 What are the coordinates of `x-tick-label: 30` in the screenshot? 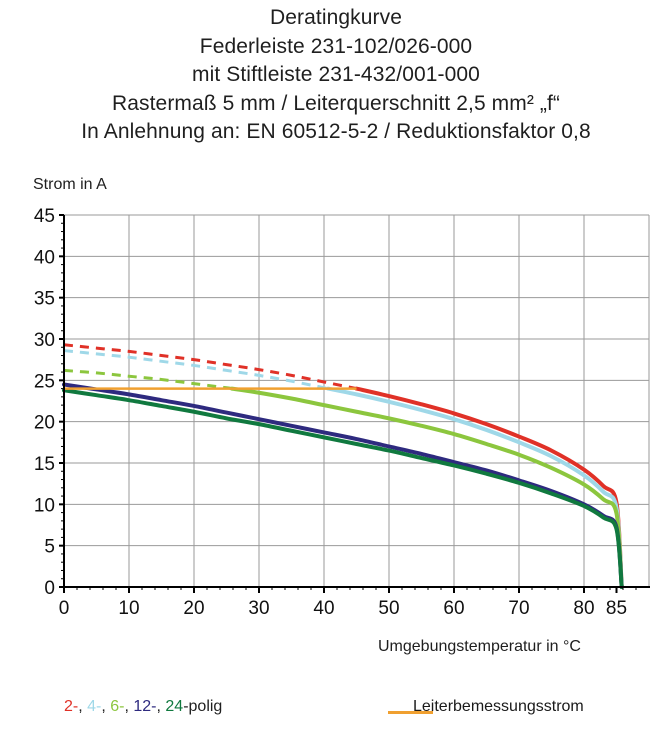 It's located at (258, 608).